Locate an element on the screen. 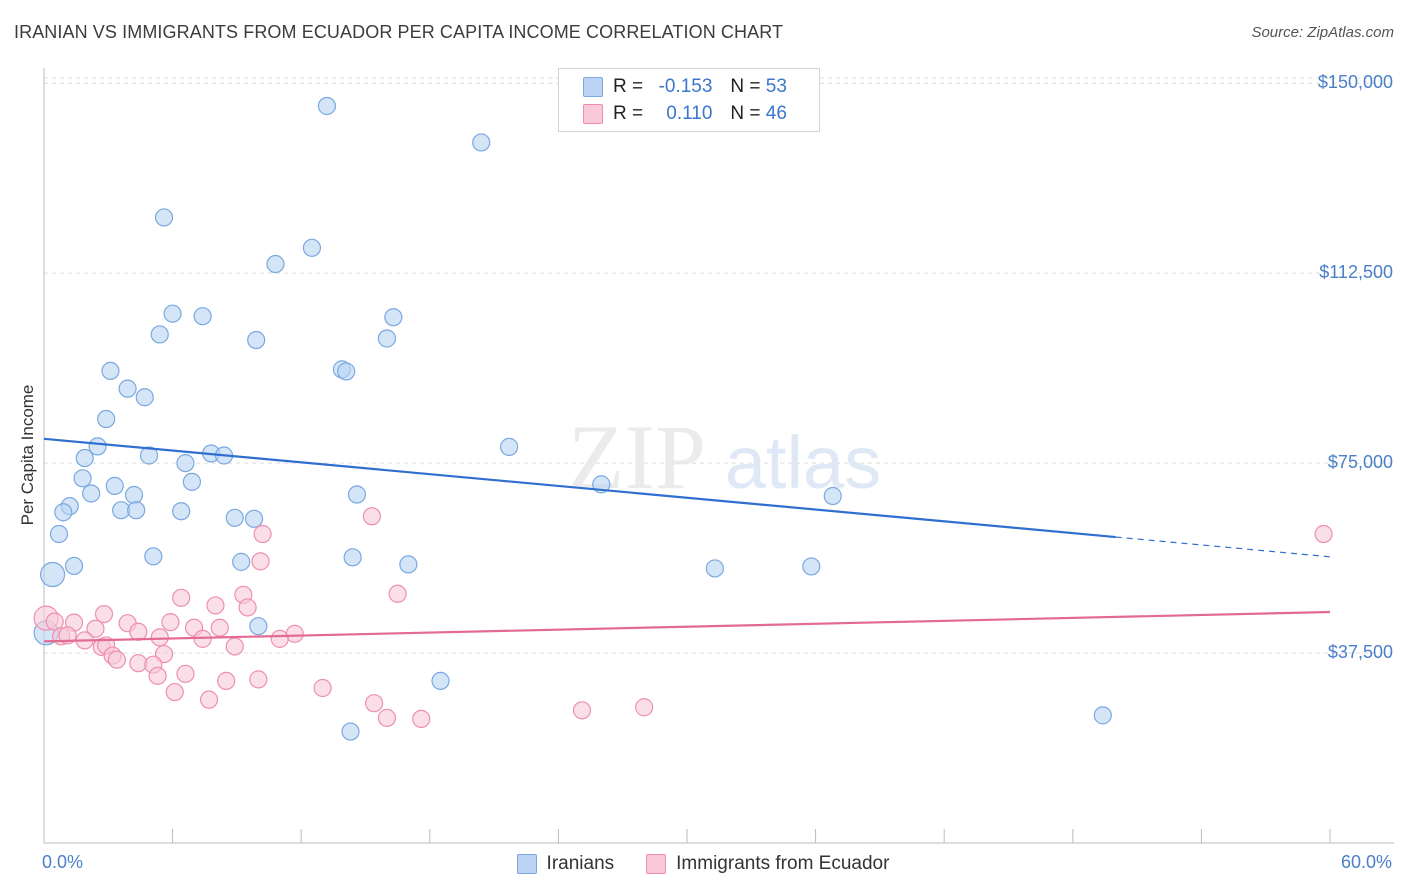 The height and width of the screenshot is (892, 1406). y-tick-label: $112,500 is located at coordinates (1356, 272).